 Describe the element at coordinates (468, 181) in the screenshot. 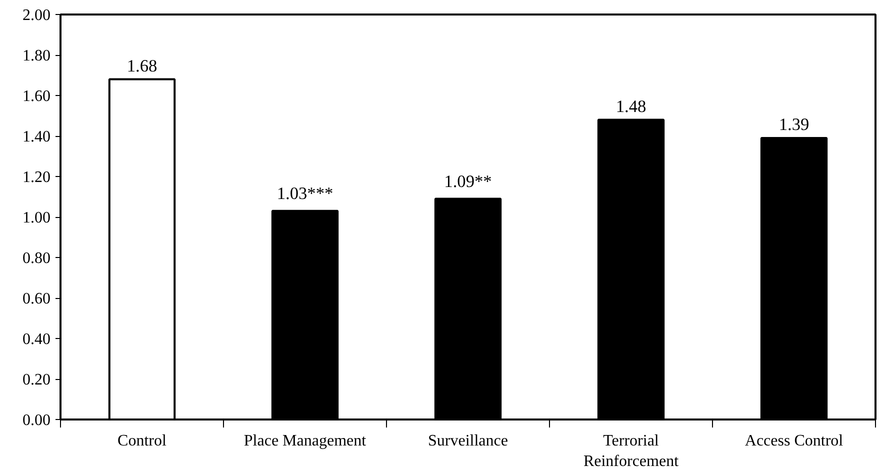

I see `data-label: 1.09**` at that location.